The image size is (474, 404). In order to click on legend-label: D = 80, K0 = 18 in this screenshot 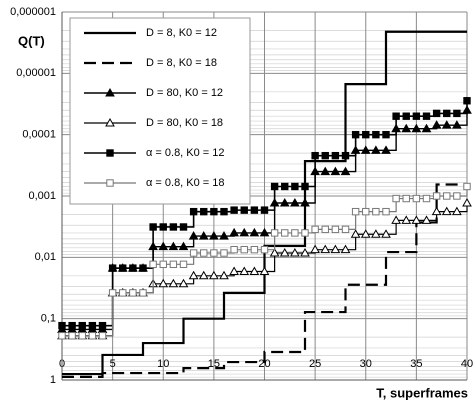, I will do `click(184, 123)`.